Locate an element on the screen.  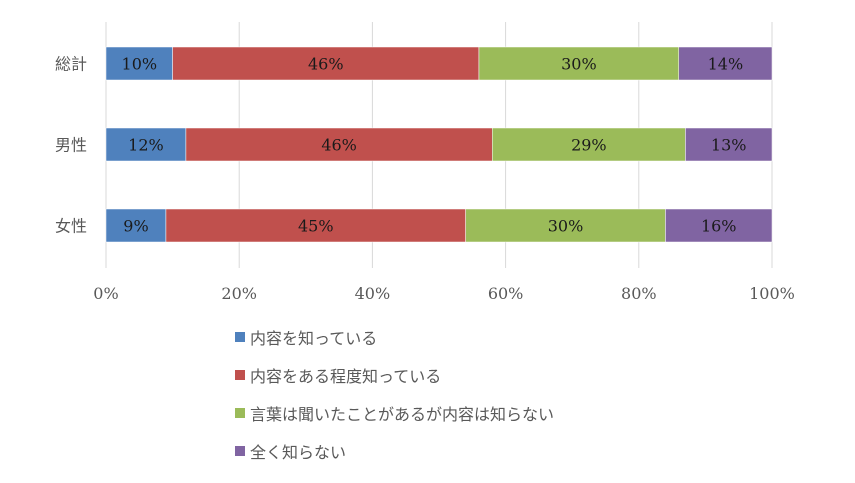
data-label: 10% is located at coordinates (140, 64).